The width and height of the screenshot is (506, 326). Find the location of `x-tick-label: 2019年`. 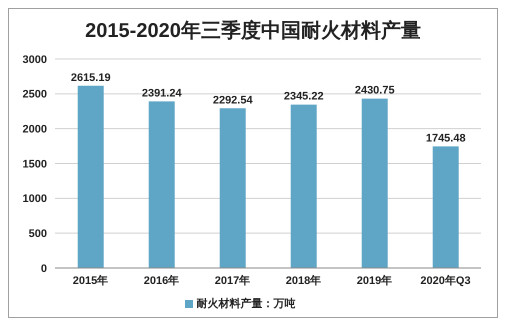

x-tick-label: 2019年 is located at coordinates (374, 280).